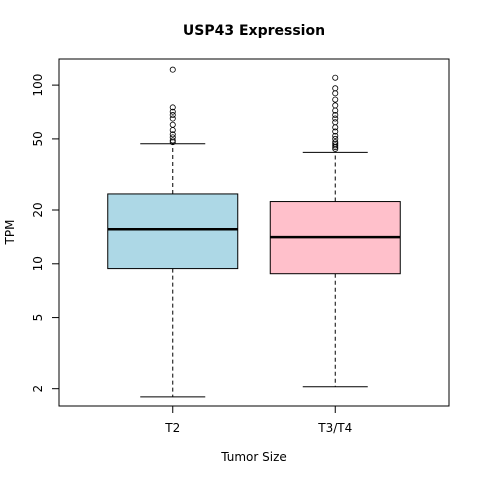 This screenshot has width=480, height=480. Describe the element at coordinates (38, 263) in the screenshot. I see `y-tick-label: 10` at that location.